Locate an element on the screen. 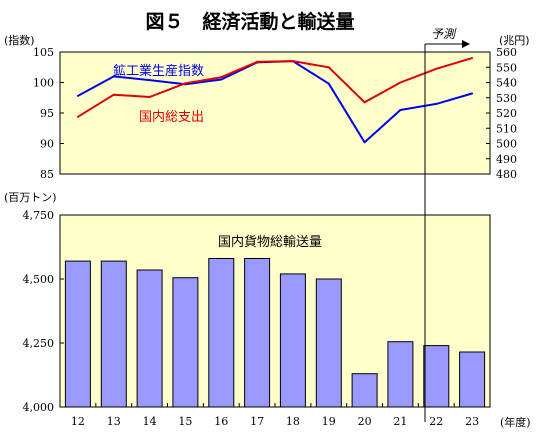 This screenshot has width=541, height=432. x-tick-label: 16 is located at coordinates (221, 421).